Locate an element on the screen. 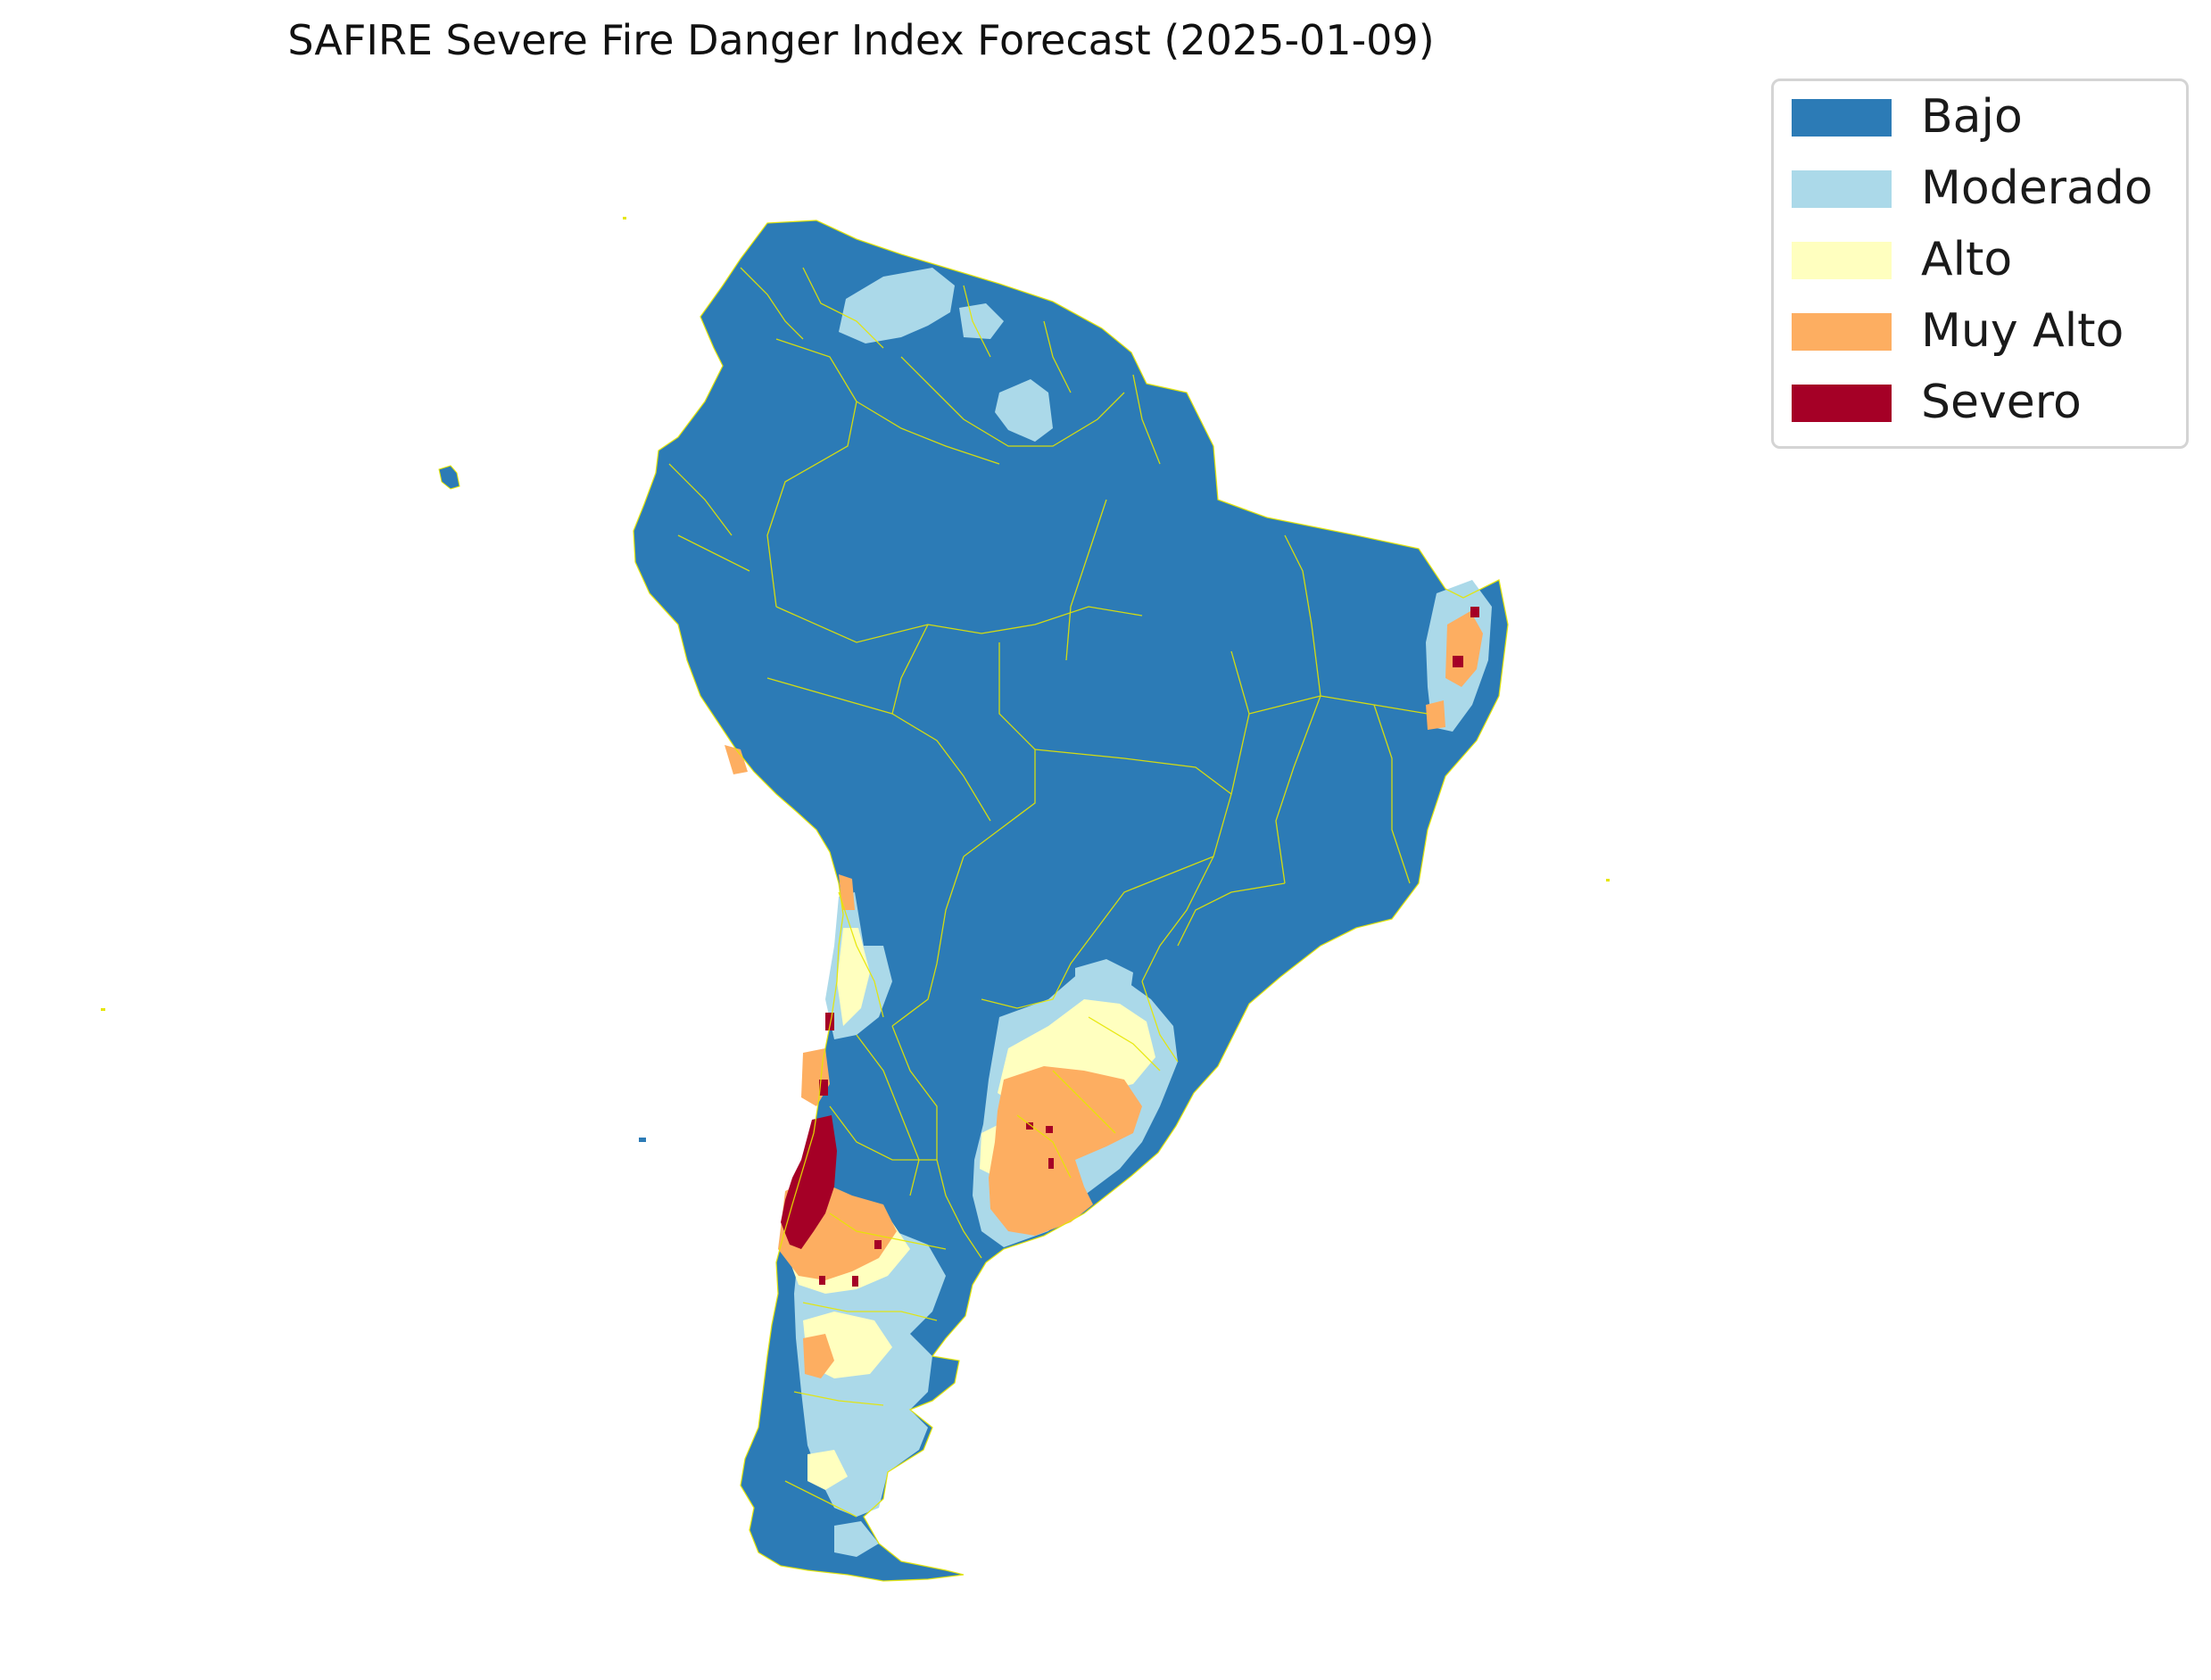  legend-swatch-muy-alto is located at coordinates (1842, 332).